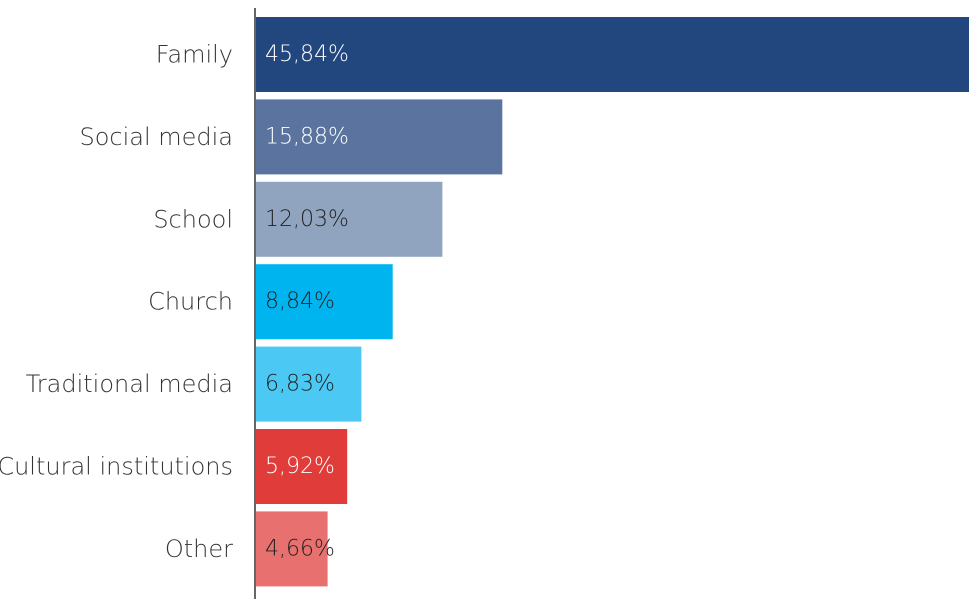  I want to click on value-label-family: 45,84%, so click(307, 54).